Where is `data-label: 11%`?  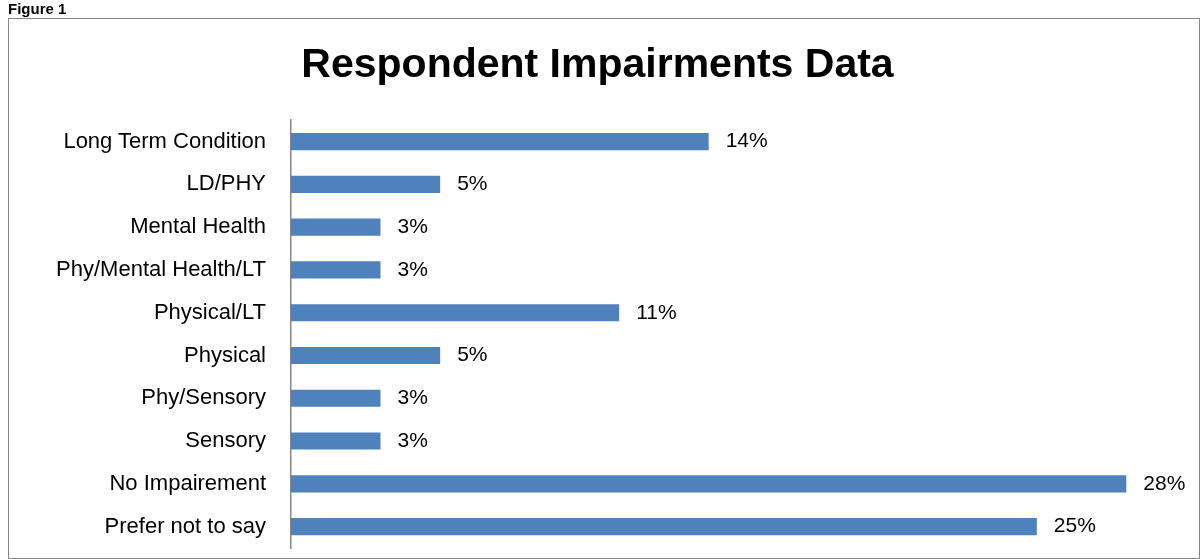
data-label: 11% is located at coordinates (656, 311).